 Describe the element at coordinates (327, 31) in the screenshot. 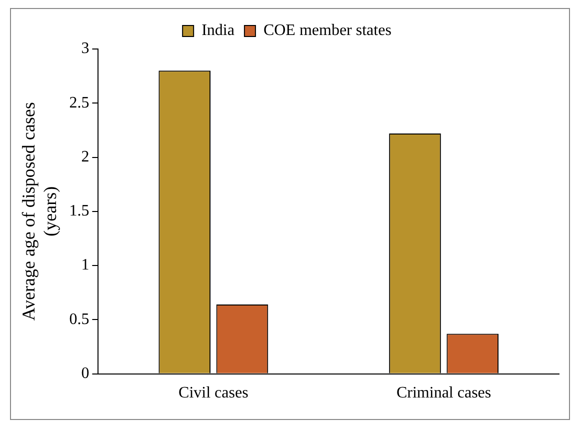

I see `legend-label: COE member states` at that location.